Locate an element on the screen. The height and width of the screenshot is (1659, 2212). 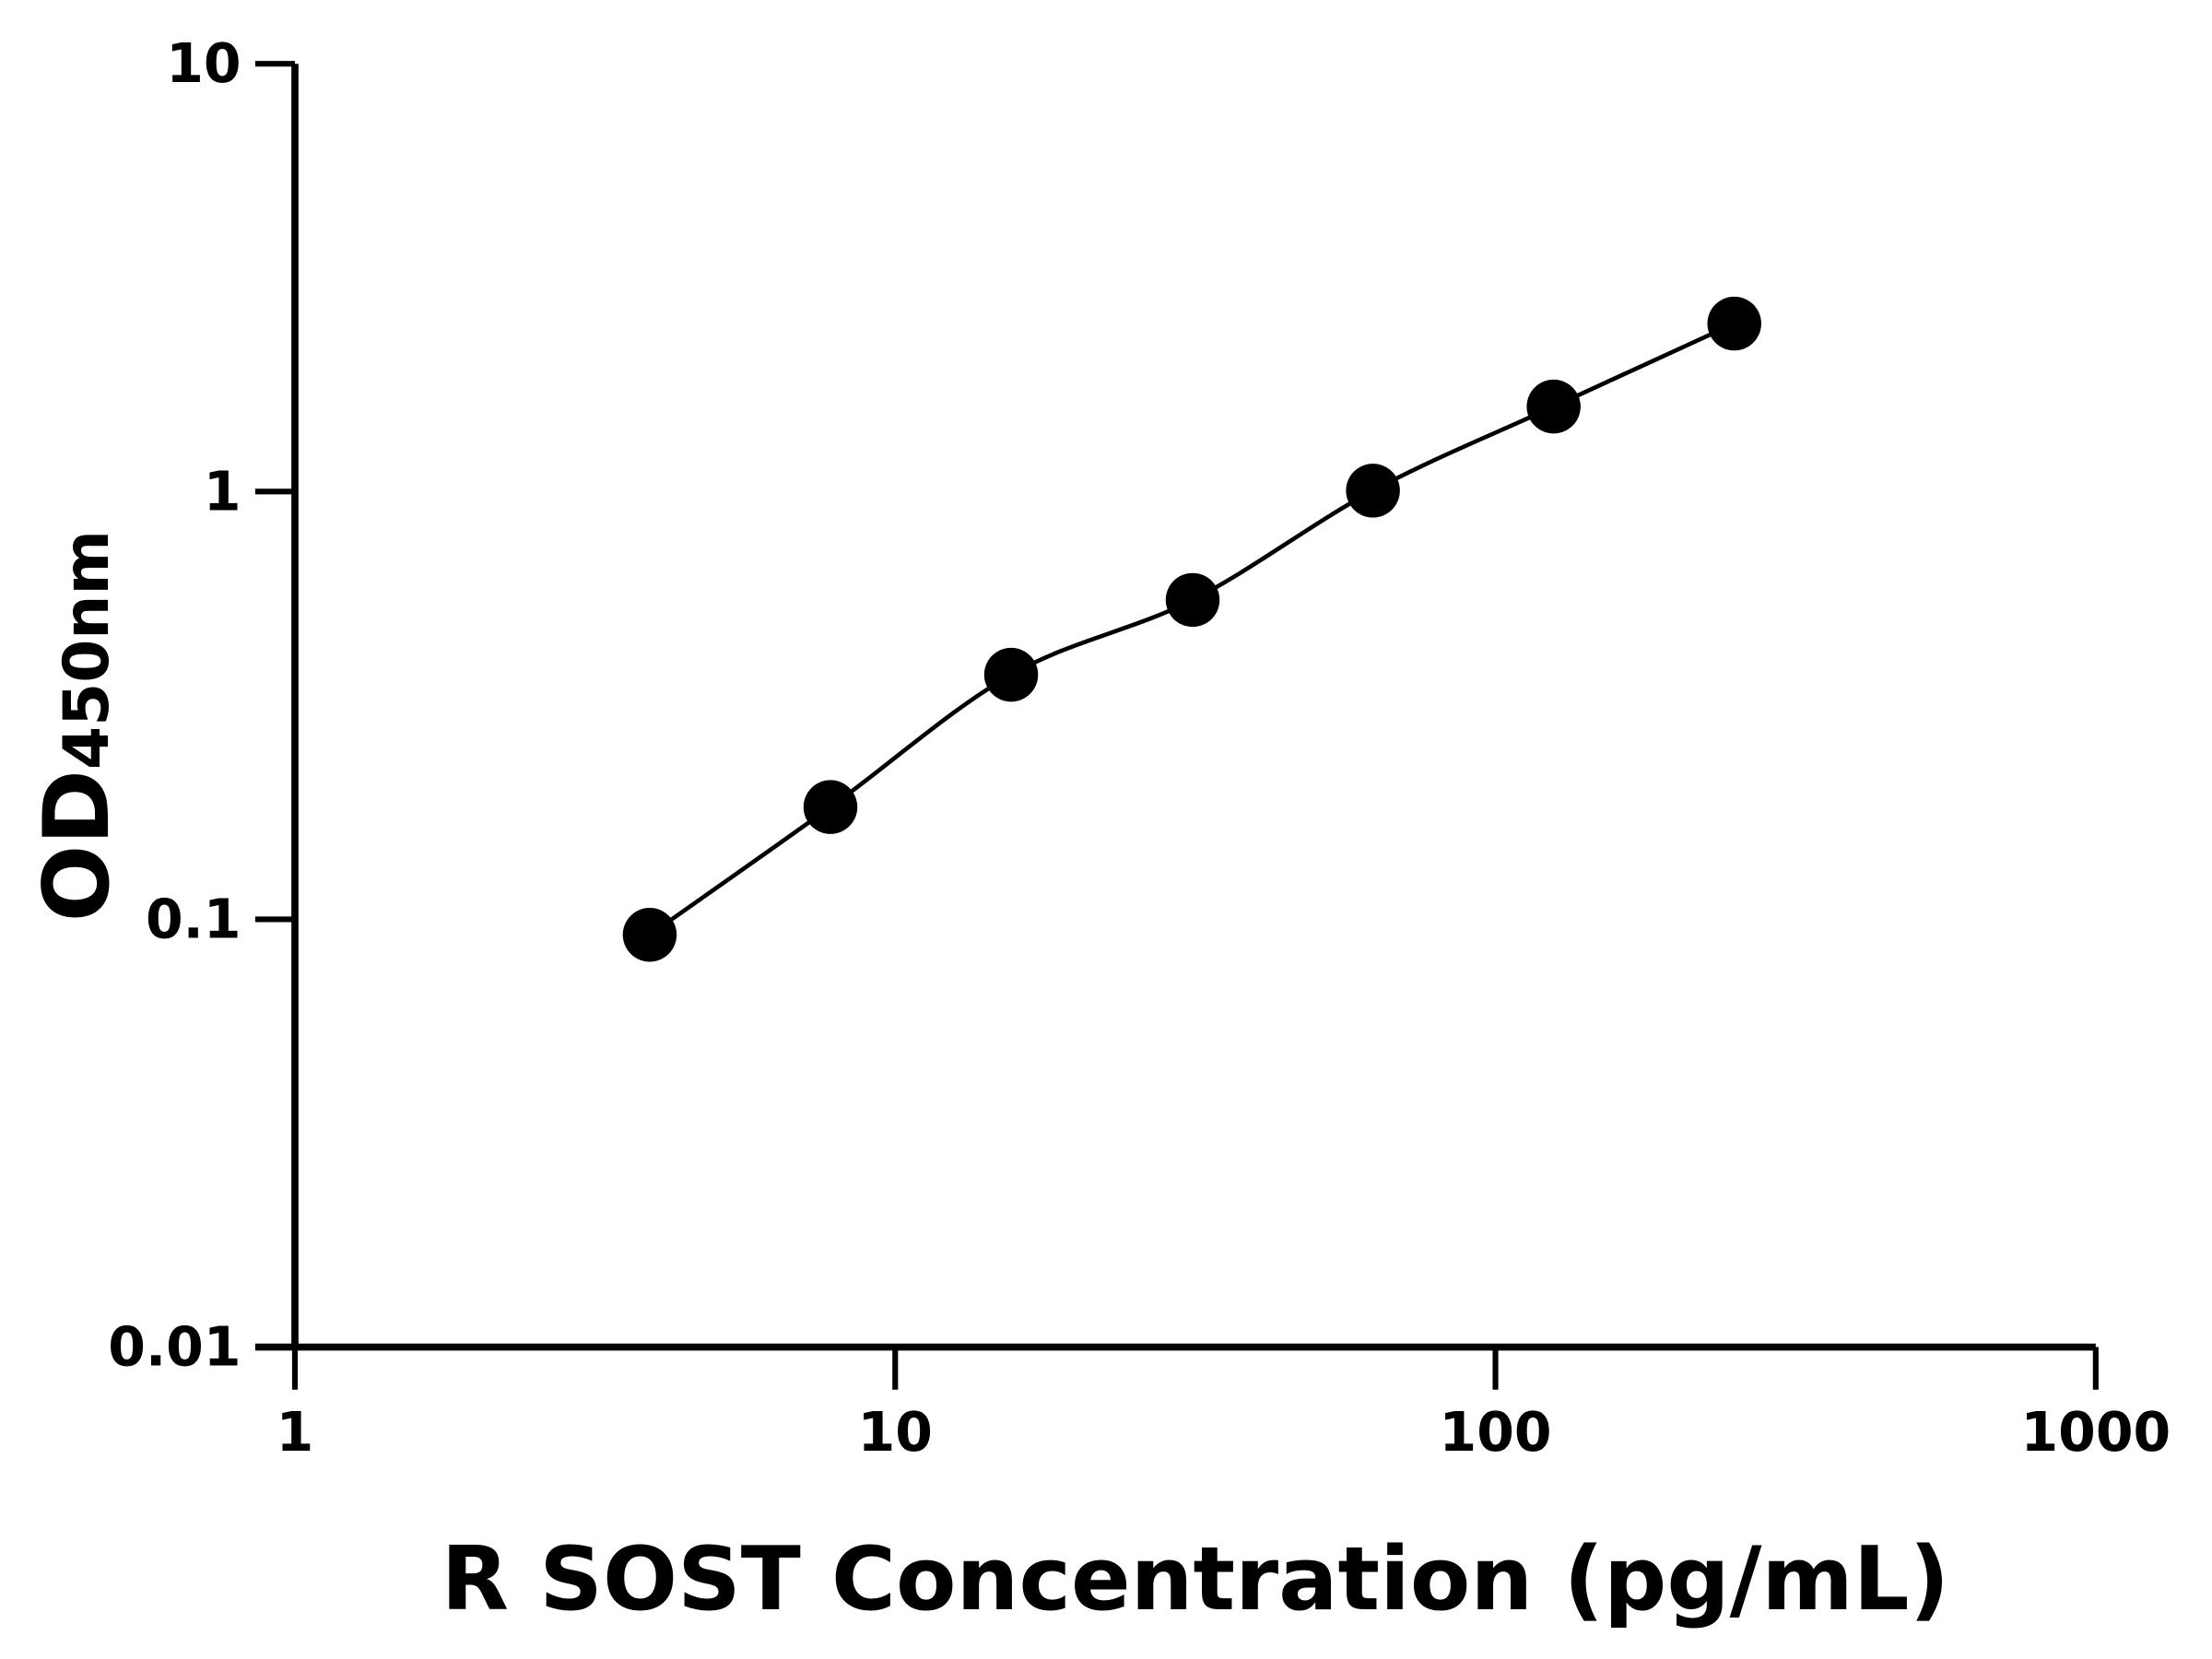
x-tick-label: 10 is located at coordinates (895, 1432).